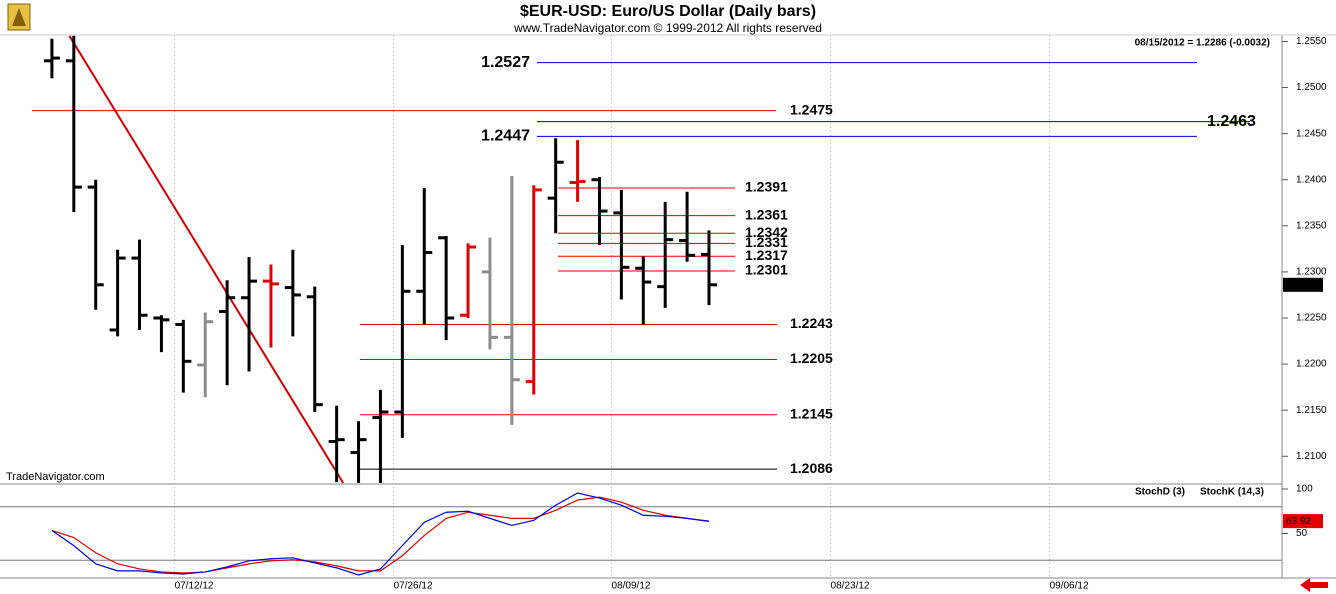 The image size is (1336, 594). I want to click on y-tick-label: 100, so click(1304, 489).